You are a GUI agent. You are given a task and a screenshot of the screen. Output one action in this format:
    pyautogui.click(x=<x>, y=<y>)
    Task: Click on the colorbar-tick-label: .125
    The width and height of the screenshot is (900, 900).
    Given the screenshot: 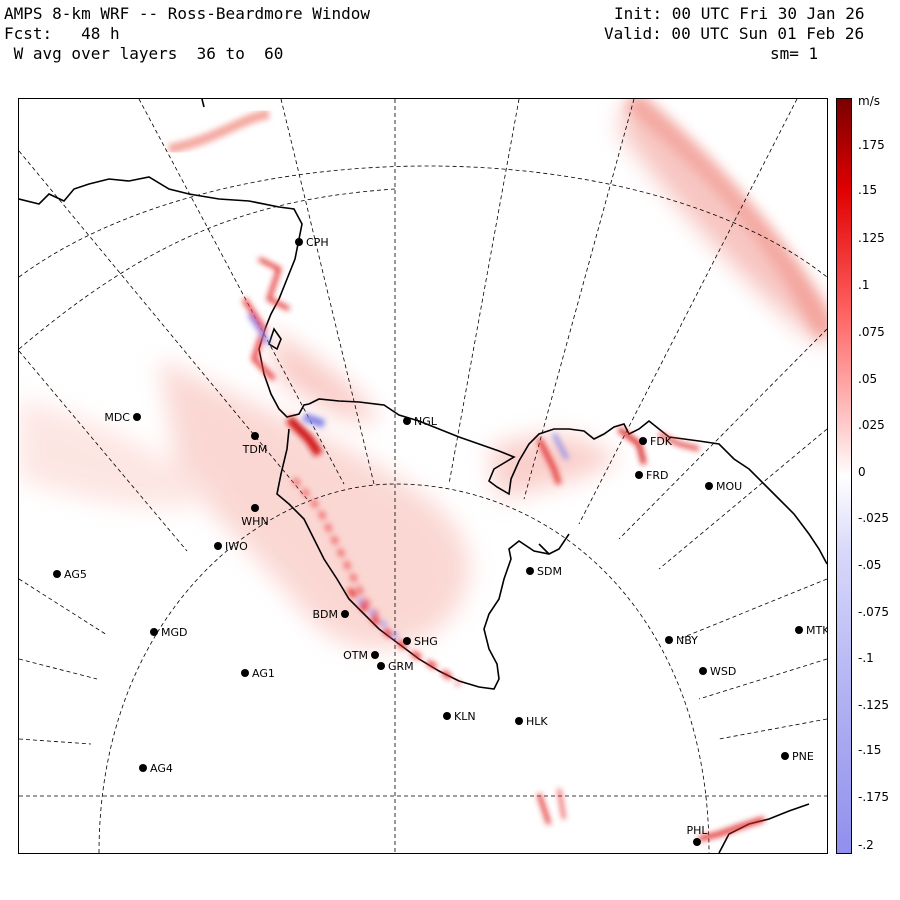 What is the action you would take?
    pyautogui.click(x=871, y=238)
    